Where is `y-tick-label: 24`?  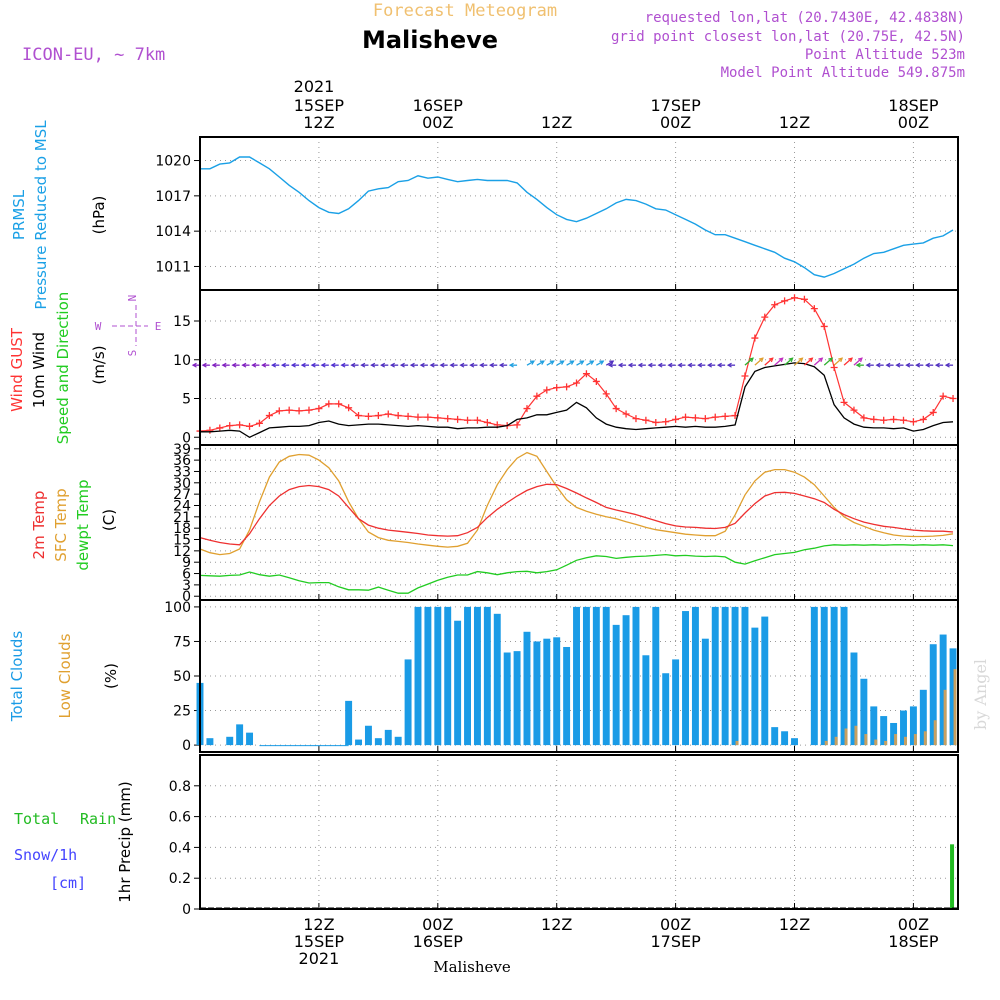 y-tick-label: 24 is located at coordinates (182, 506).